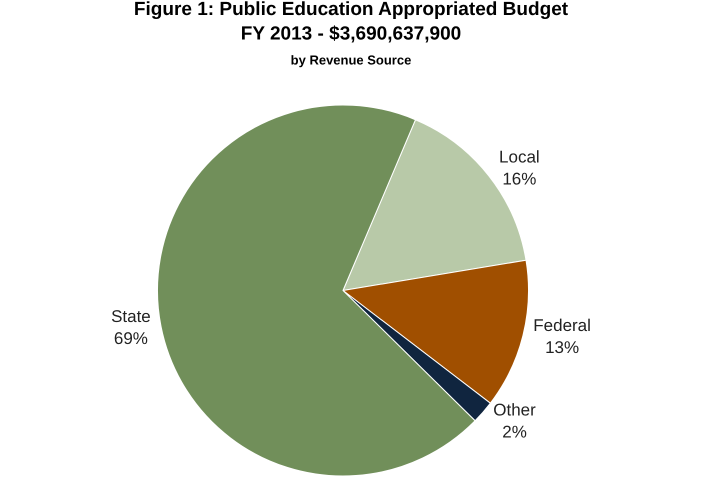 This screenshot has width=702, height=501. I want to click on slice-label: State, so click(131, 316).